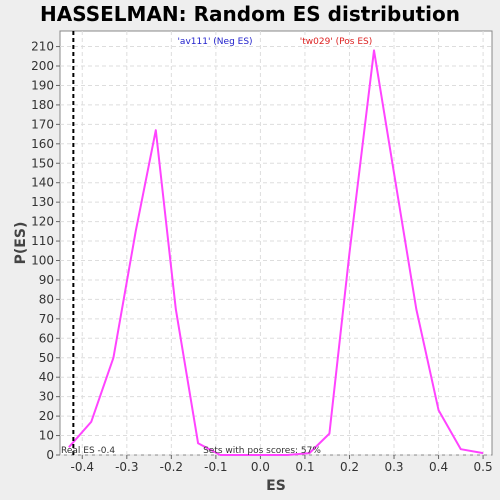 Image resolution: width=500 pixels, height=500 pixels. I want to click on y-axis-label: P(ES), so click(21, 243).